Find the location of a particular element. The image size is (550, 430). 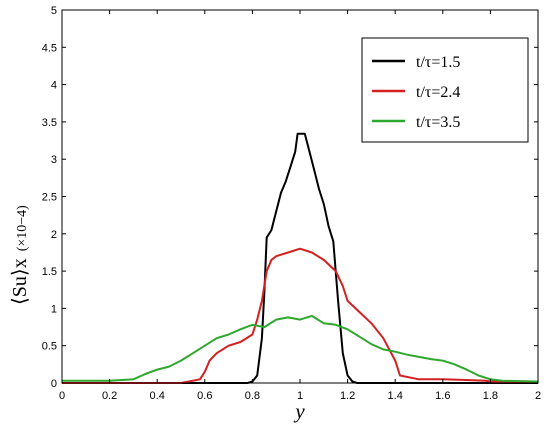

y-axis-label-unit: (×10−4) is located at coordinates (22, 228).